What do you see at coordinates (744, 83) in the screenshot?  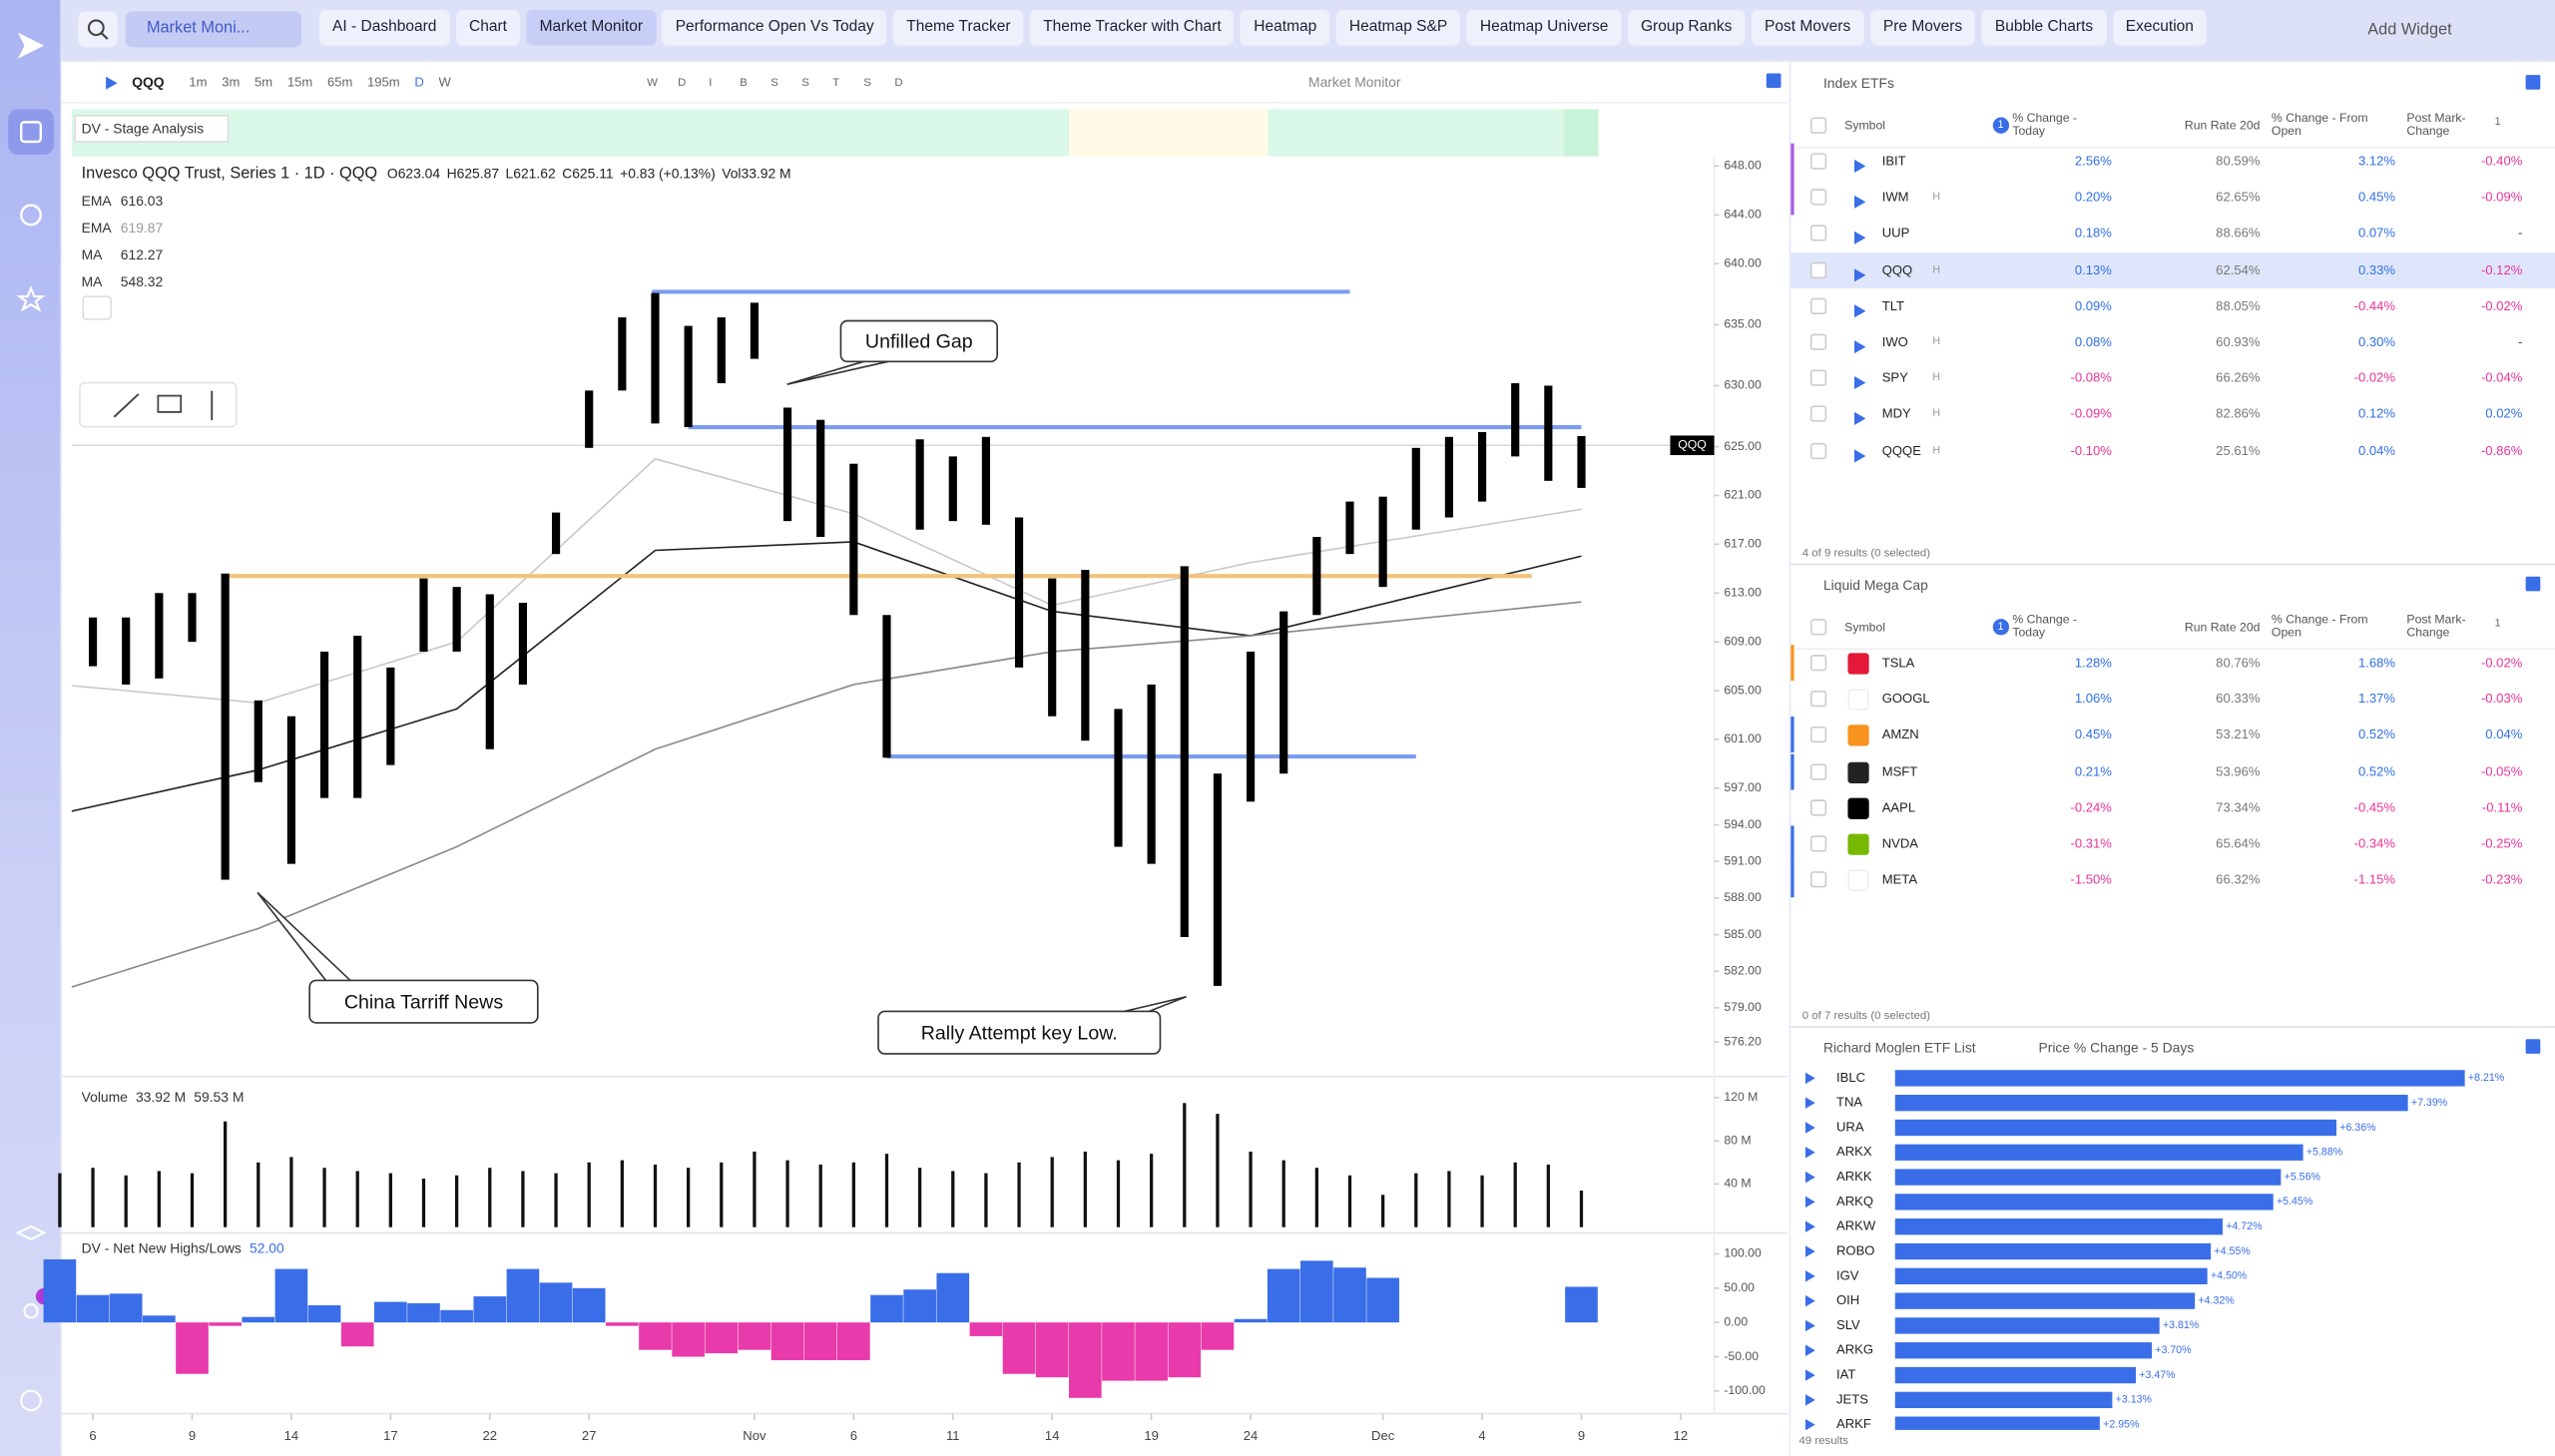 I see `tool-button: B` at bounding box center [744, 83].